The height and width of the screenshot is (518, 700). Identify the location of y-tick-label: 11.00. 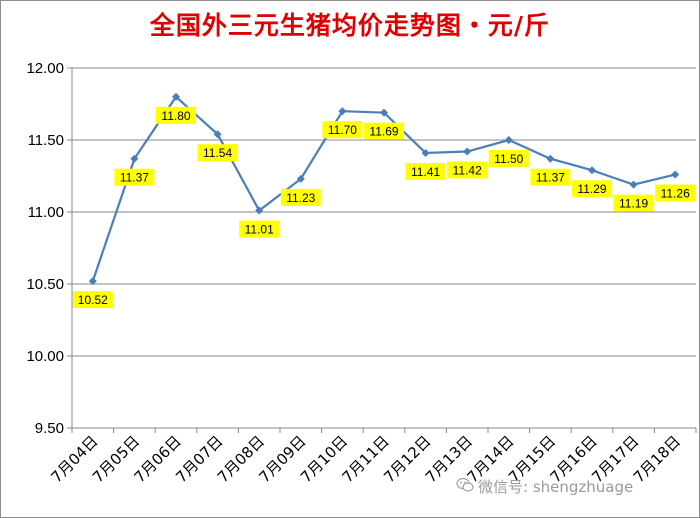
(46, 212).